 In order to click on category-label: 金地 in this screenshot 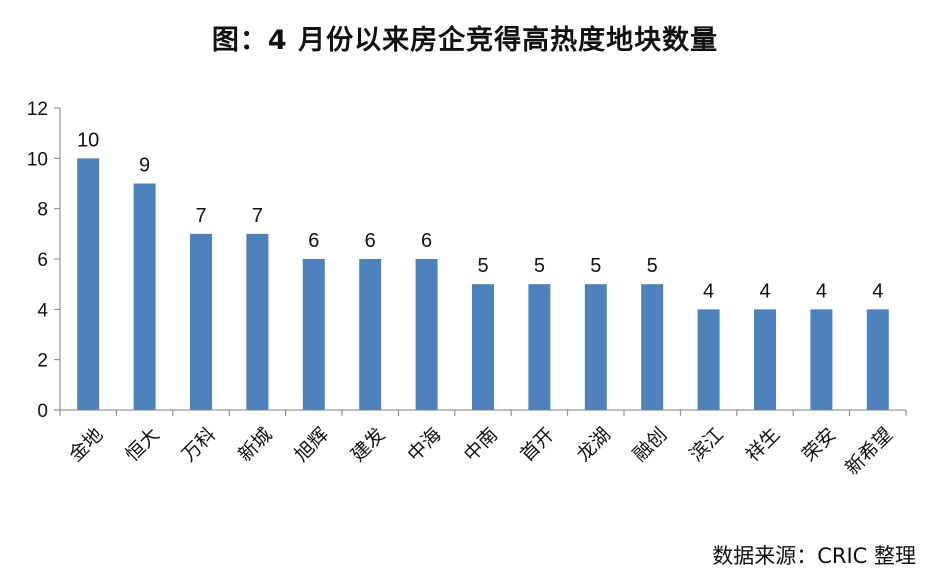, I will do `click(86, 445)`.